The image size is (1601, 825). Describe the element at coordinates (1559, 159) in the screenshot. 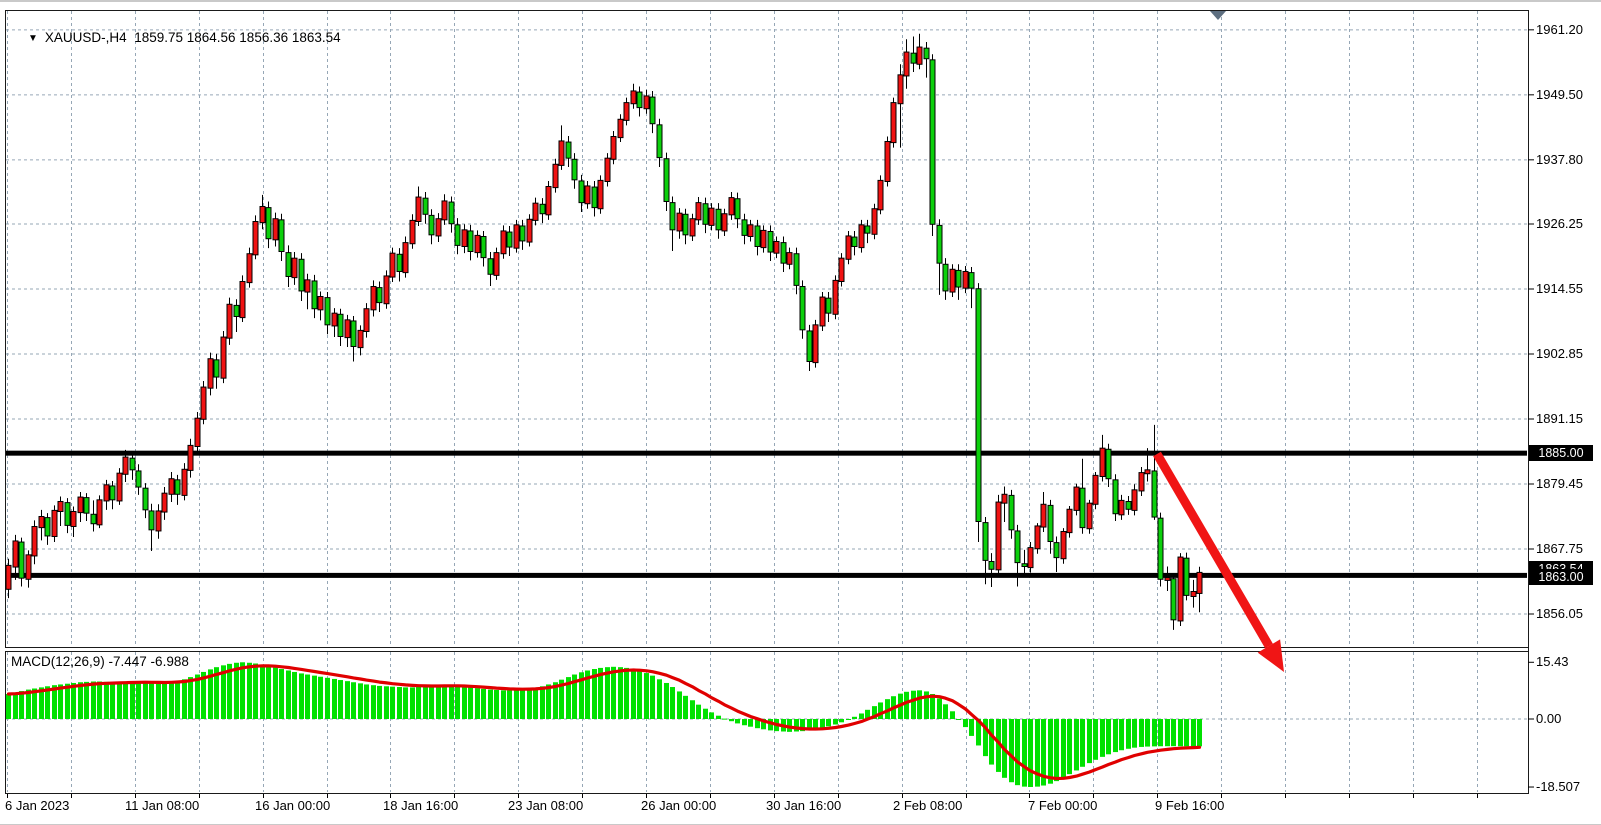

I see `price-tick: 1937.80` at that location.